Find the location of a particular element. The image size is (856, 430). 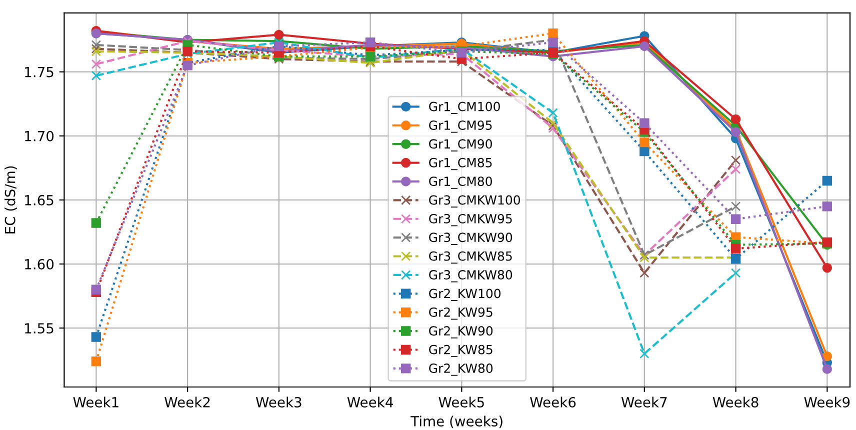

y-tick-label: 1.70 is located at coordinates (39, 136).